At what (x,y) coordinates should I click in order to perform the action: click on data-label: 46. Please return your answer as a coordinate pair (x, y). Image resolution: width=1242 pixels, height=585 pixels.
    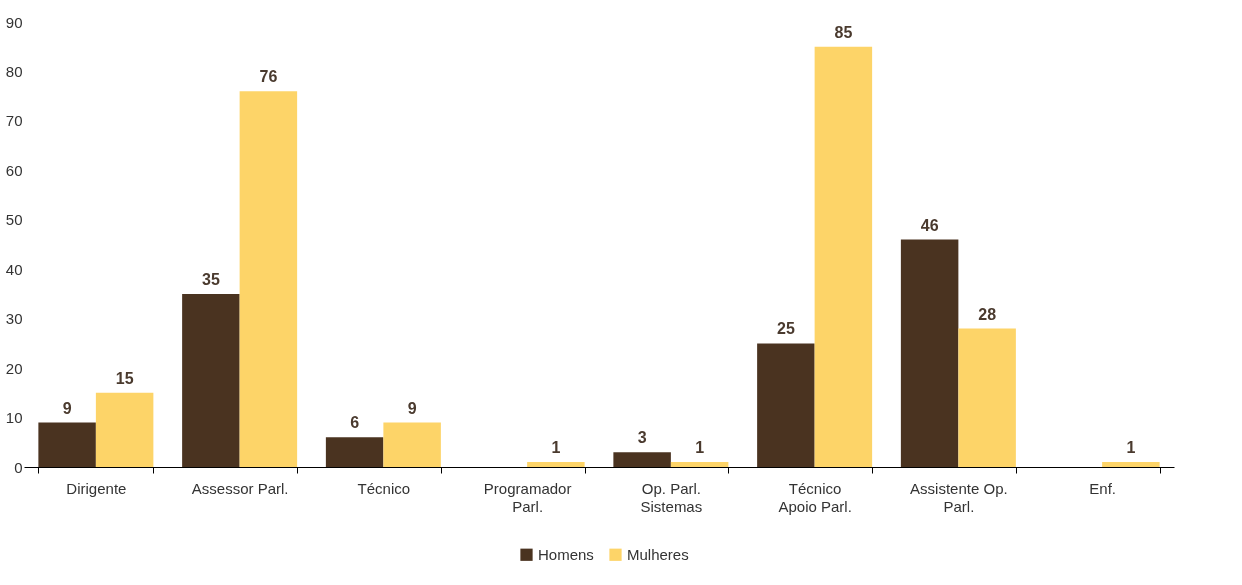
    Looking at the image, I should click on (929, 225).